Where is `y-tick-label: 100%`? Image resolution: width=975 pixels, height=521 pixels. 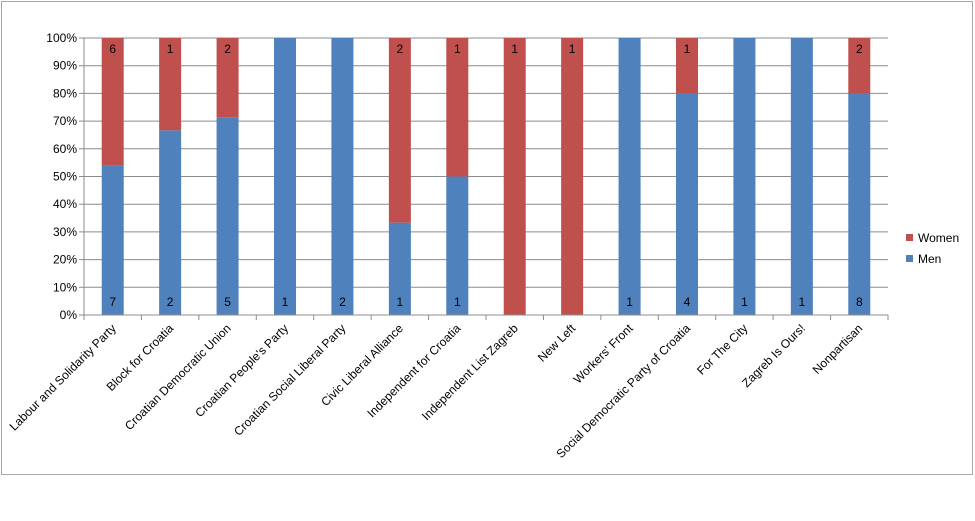
y-tick-label: 100% is located at coordinates (61, 38).